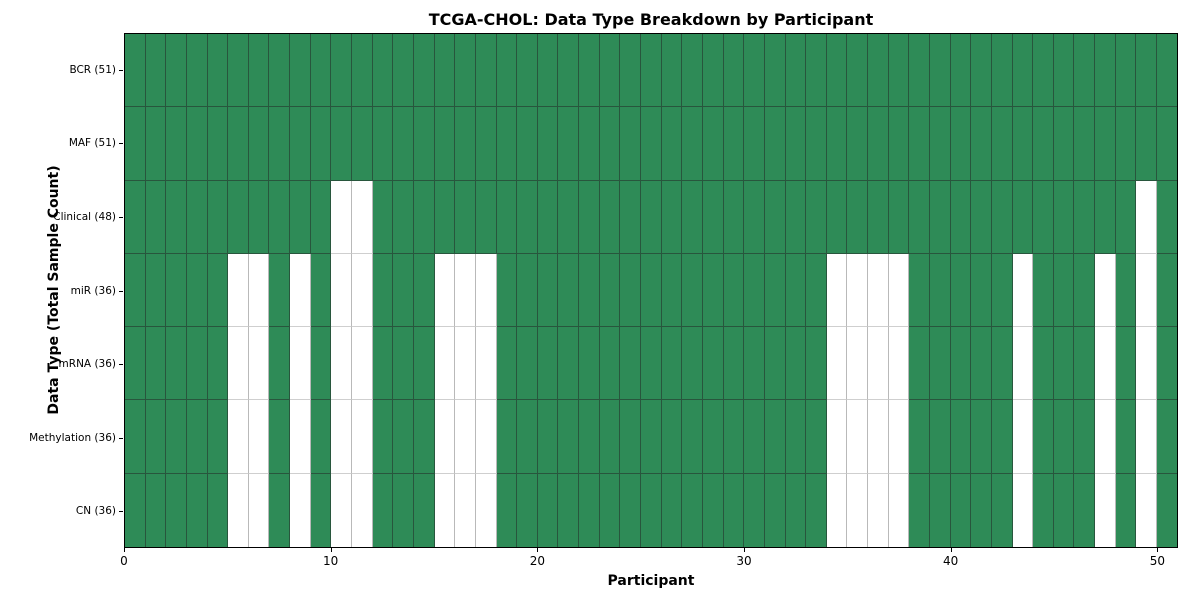 The height and width of the screenshot is (600, 1200). Describe the element at coordinates (87, 364) in the screenshot. I see `ytick-label-mRNA: mRNA (36)` at that location.